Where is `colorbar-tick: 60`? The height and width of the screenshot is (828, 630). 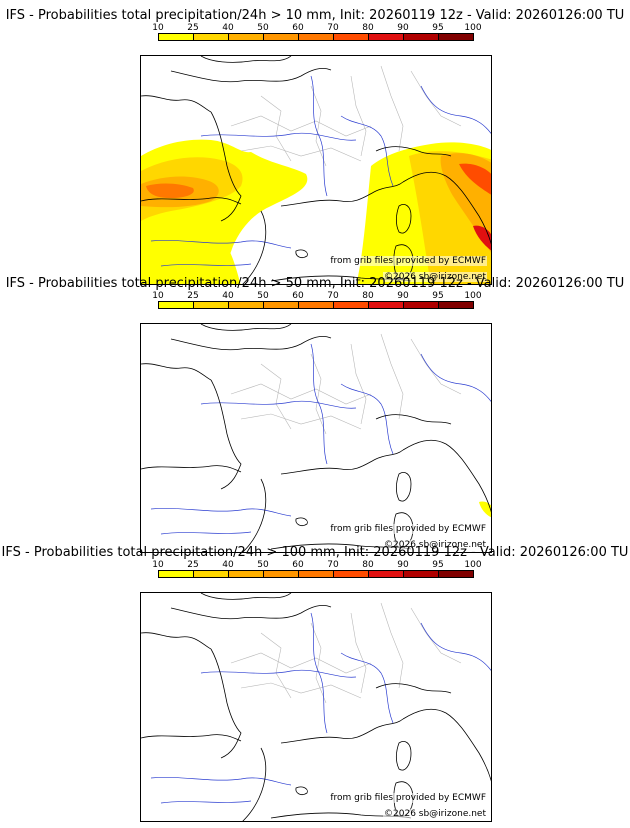
colorbar-tick: 60 is located at coordinates (298, 28).